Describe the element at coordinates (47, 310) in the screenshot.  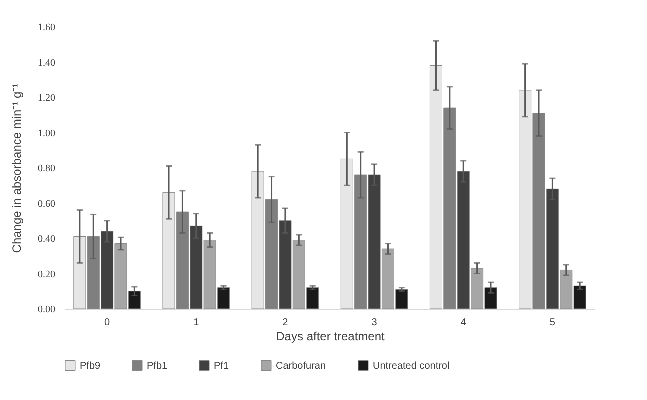
I see `y-tick-label: 0.00` at that location.